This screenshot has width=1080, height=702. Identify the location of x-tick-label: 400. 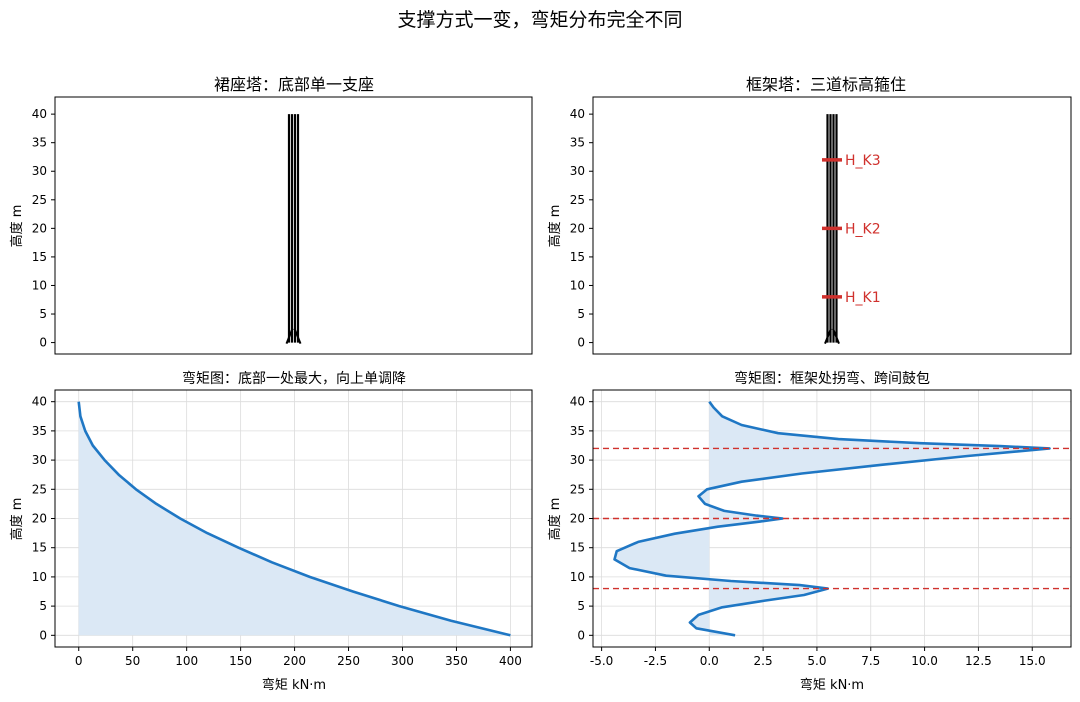
(510, 661).